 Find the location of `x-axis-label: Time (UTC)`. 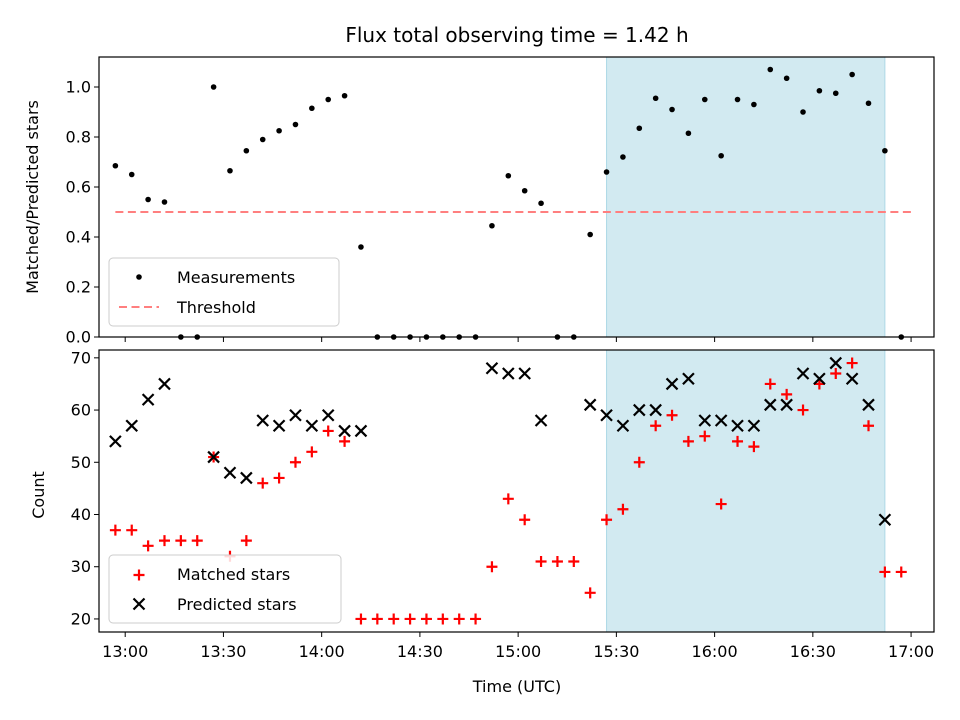

x-axis-label: Time (UTC) is located at coordinates (516, 686).